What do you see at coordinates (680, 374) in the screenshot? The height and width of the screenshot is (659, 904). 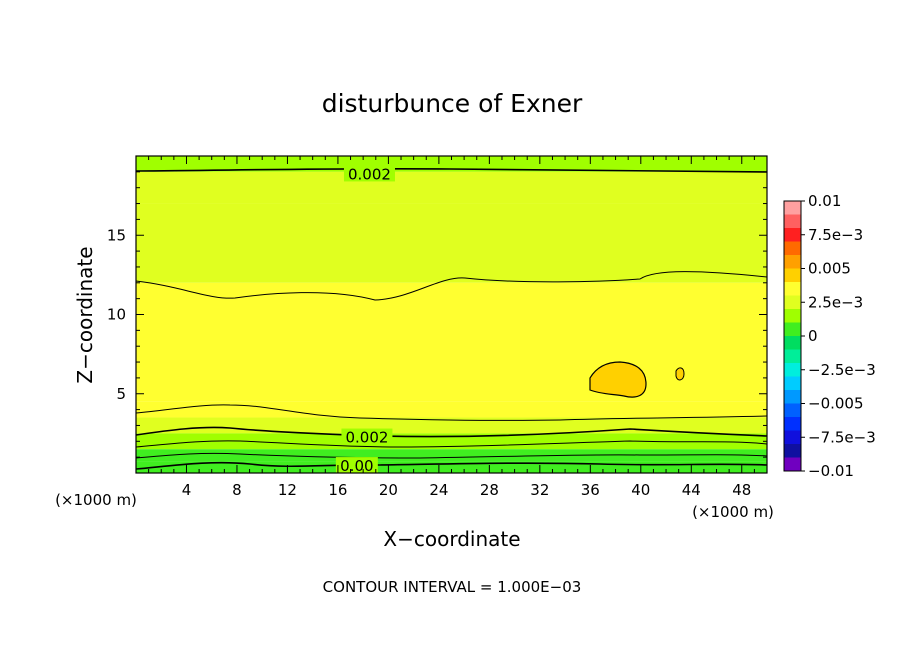 I see `small-maximum-contour` at bounding box center [680, 374].